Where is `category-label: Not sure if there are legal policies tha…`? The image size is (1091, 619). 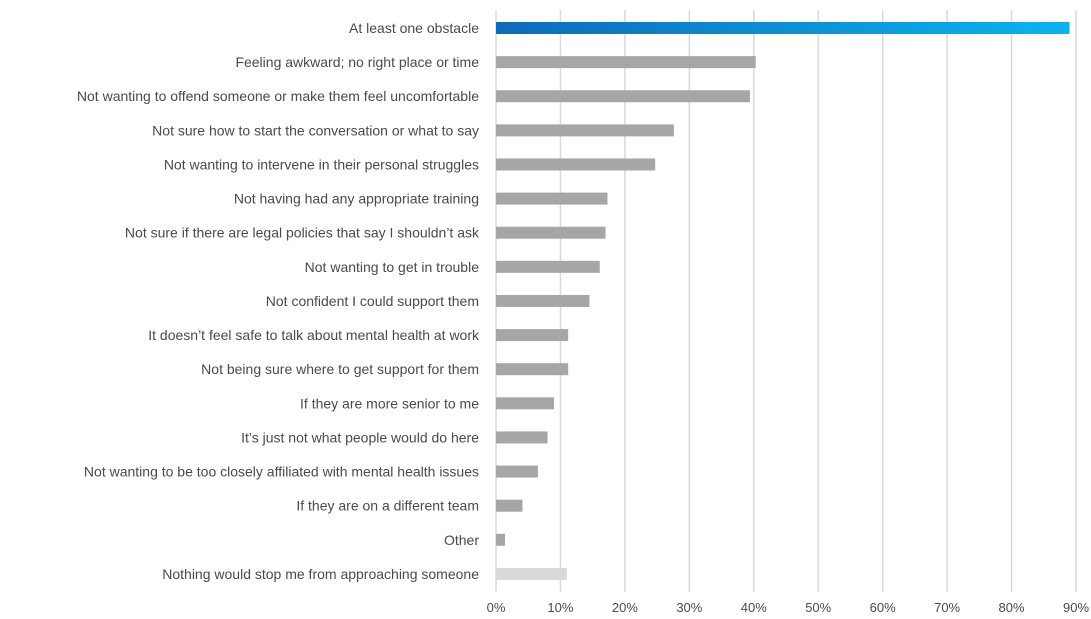
category-label: Not sure if there are legal policies tha… is located at coordinates (302, 233).